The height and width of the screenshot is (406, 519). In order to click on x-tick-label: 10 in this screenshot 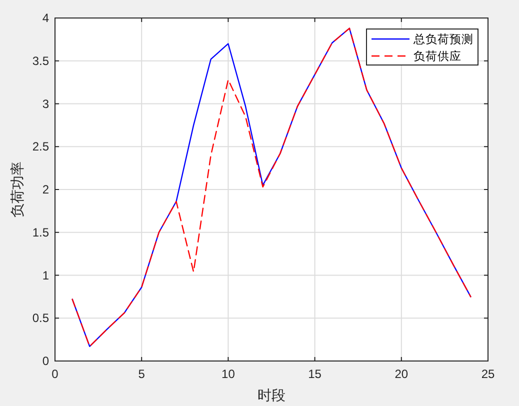, I will do `click(229, 374)`.